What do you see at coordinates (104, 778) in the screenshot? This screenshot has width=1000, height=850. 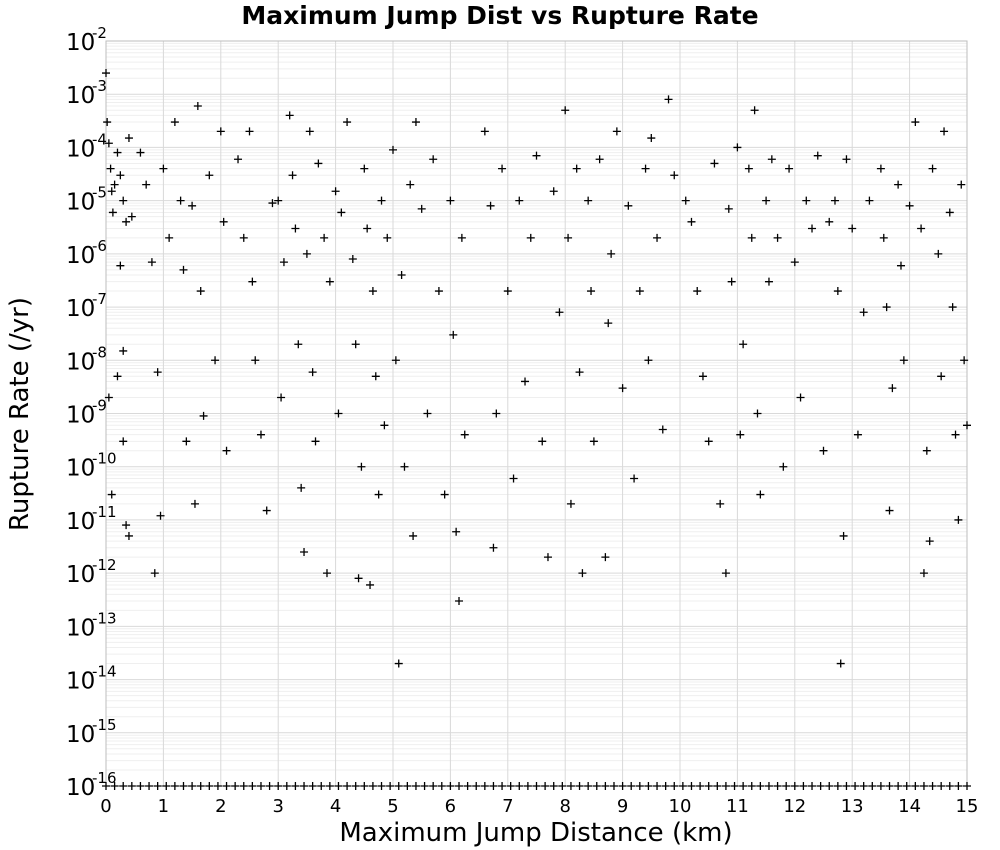 I see `y-tick-exponent: -16` at bounding box center [104, 778].